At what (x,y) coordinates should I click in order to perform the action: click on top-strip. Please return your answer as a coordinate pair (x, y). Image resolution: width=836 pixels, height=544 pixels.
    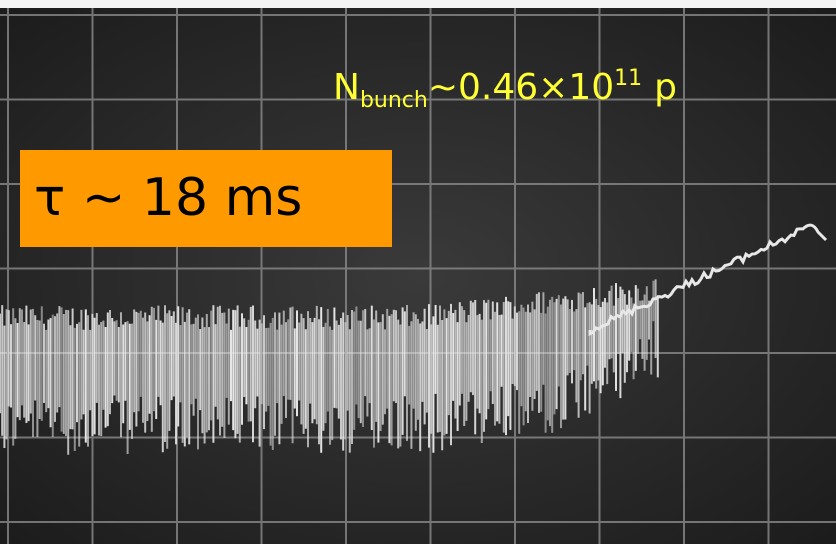
    Looking at the image, I should click on (418, 4).